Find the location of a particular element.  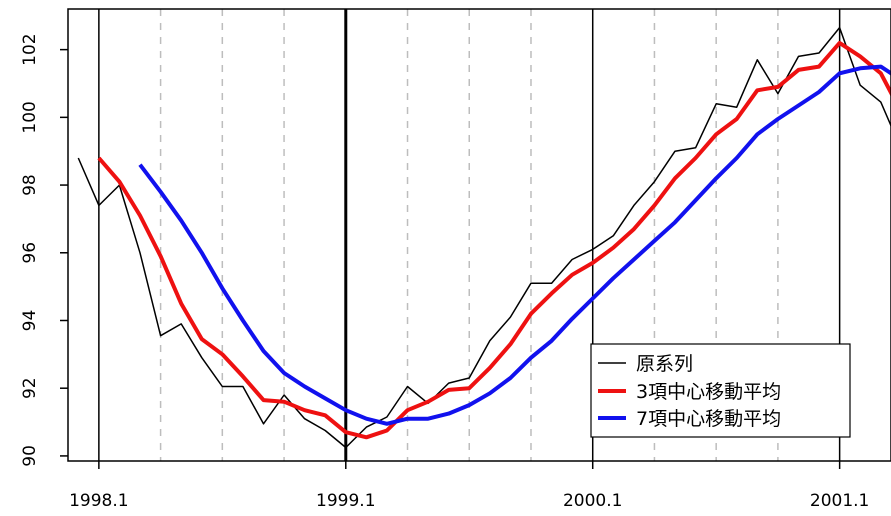

legend-box is located at coordinates (720, 390).